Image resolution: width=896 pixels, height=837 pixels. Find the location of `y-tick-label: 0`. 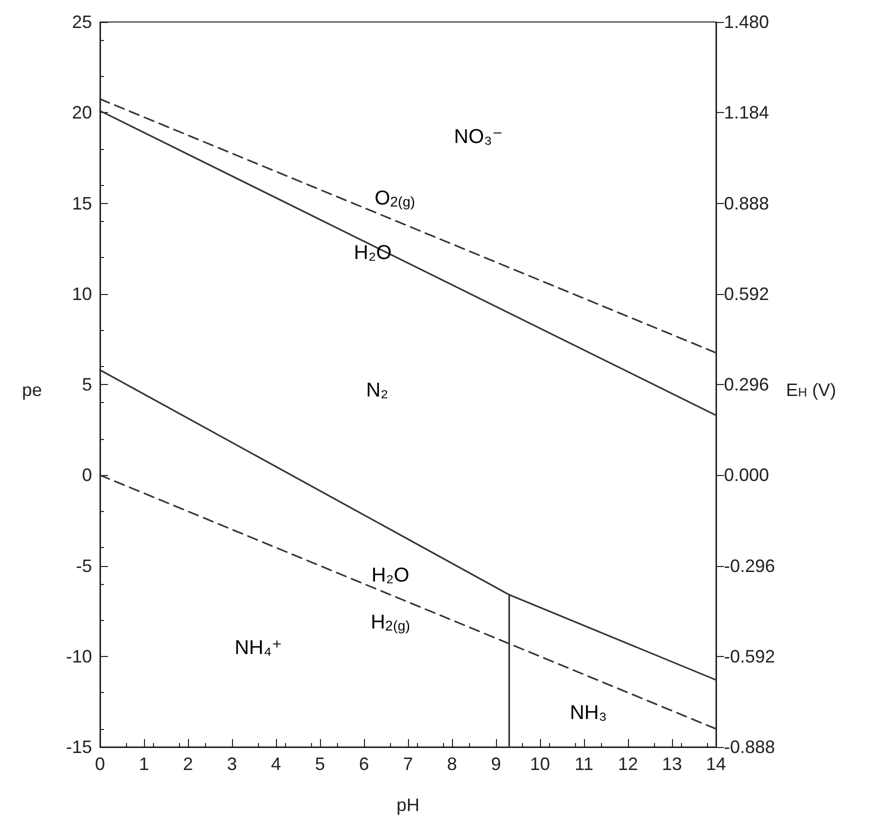

y-tick-label: 0 is located at coordinates (87, 475).